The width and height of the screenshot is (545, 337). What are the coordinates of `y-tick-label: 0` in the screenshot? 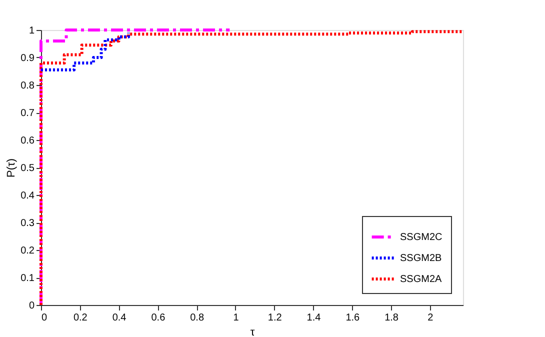 It's located at (31, 306).